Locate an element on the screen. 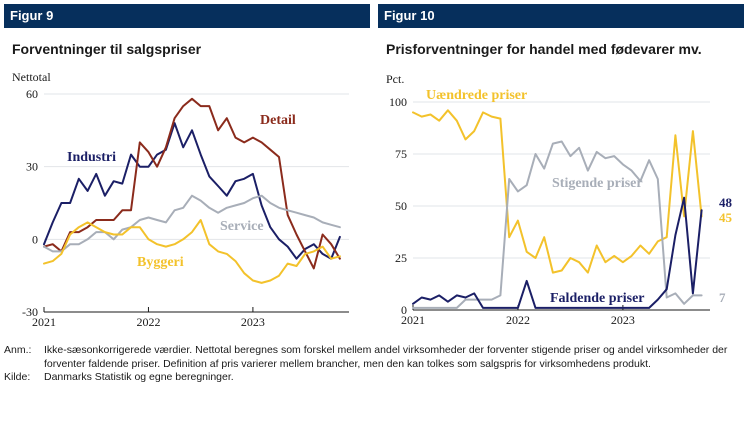 The width and height of the screenshot is (750, 421). y-tick-label: 30 is located at coordinates (32, 167).